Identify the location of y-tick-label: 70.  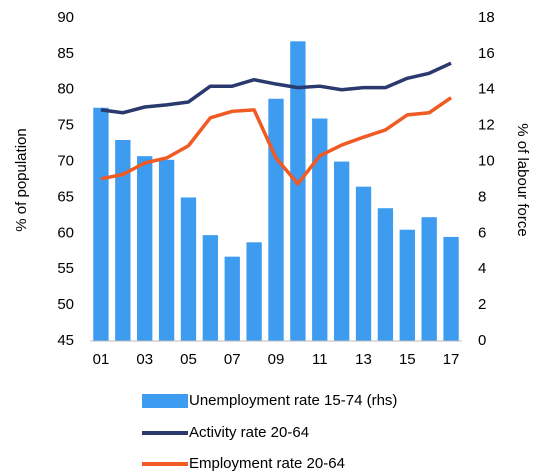
(65, 161).